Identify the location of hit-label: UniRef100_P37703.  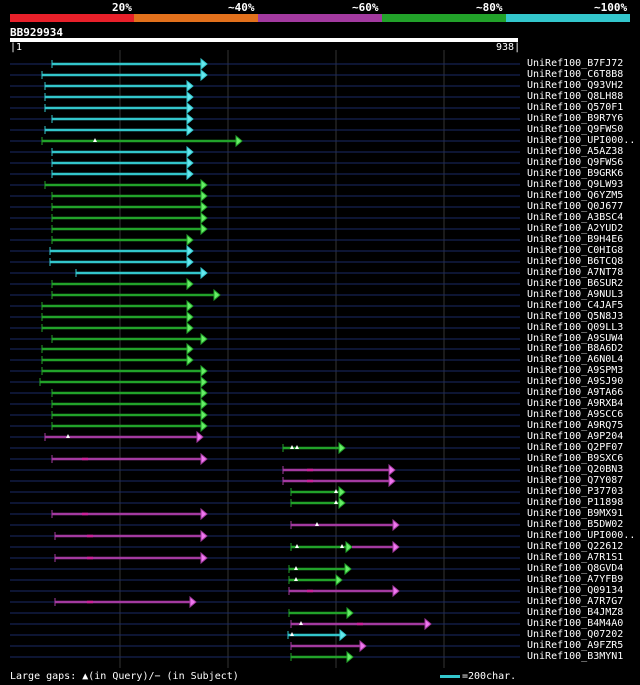
(575, 491).